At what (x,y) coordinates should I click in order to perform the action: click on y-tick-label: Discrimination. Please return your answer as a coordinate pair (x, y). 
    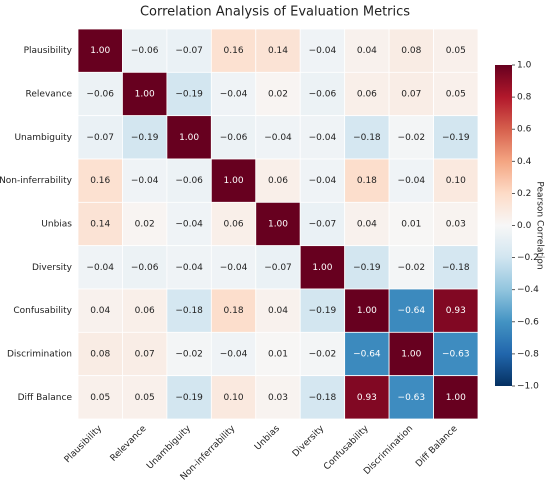
    Looking at the image, I should click on (39, 355).